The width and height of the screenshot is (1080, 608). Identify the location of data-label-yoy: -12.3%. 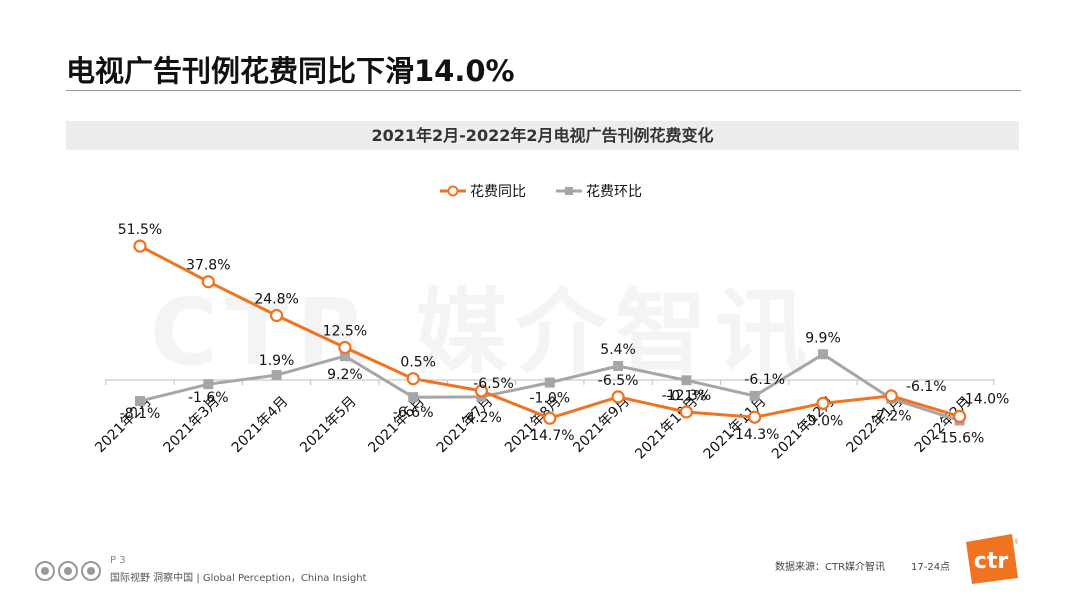
(687, 396).